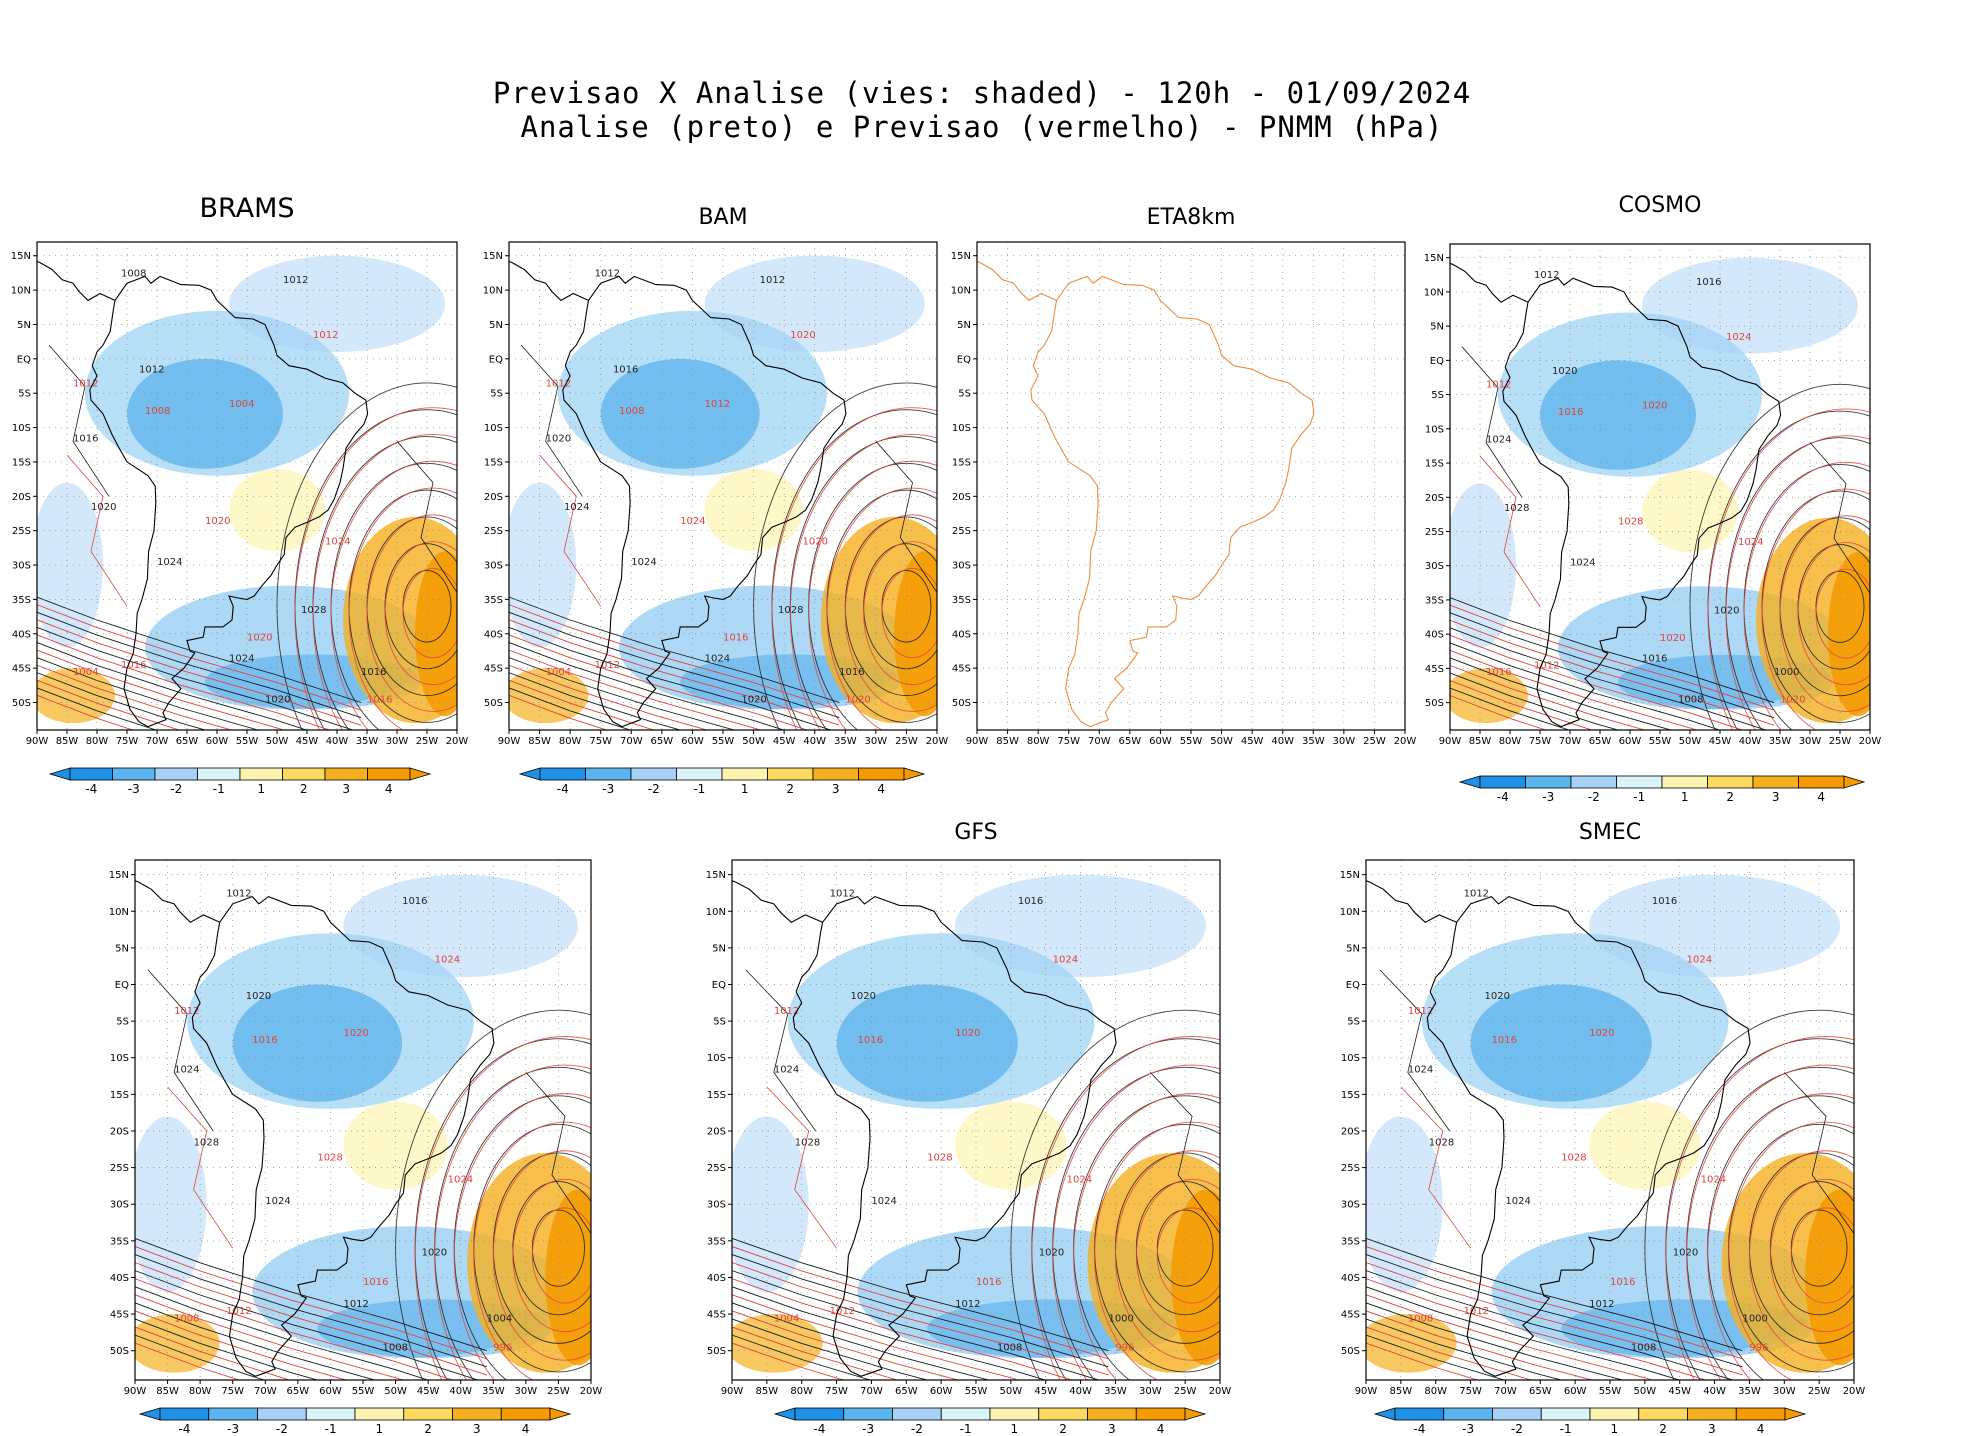  What do you see at coordinates (1120, 1318) in the screenshot?
I see `analysis-isobar-label: 1000` at bounding box center [1120, 1318].